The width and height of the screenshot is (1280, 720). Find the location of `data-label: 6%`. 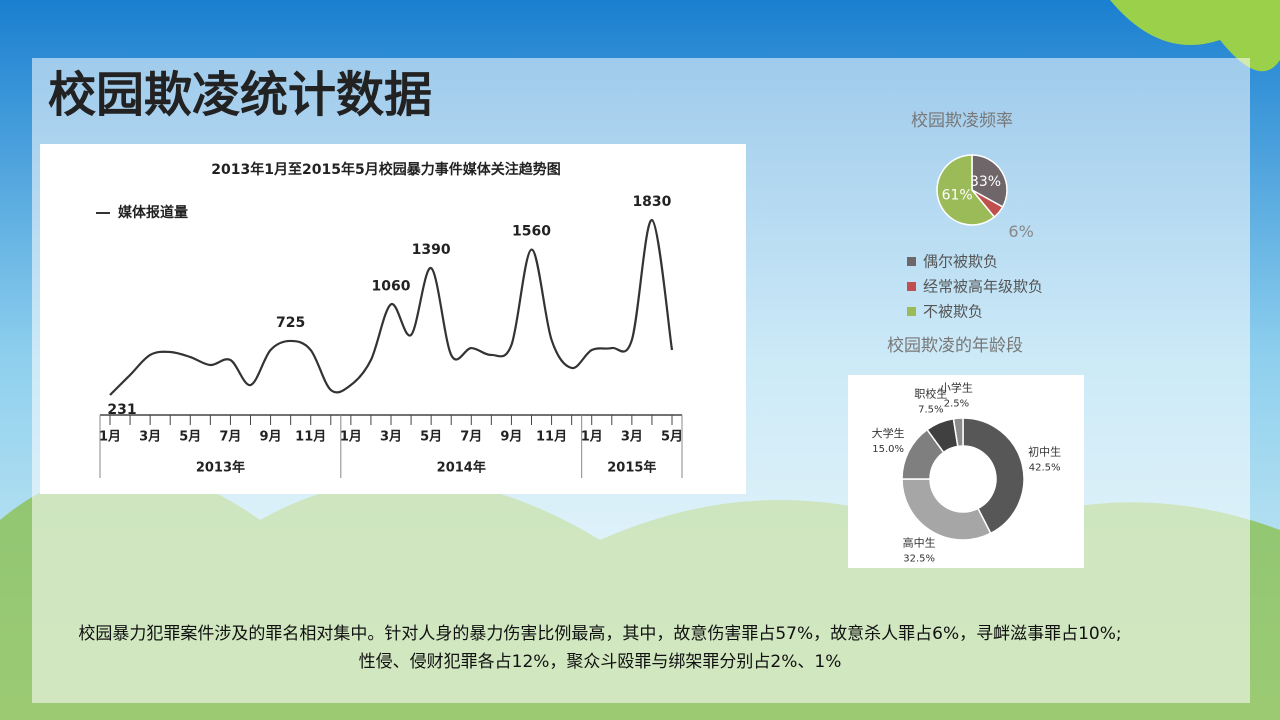

data-label: 6% is located at coordinates (1020, 231).